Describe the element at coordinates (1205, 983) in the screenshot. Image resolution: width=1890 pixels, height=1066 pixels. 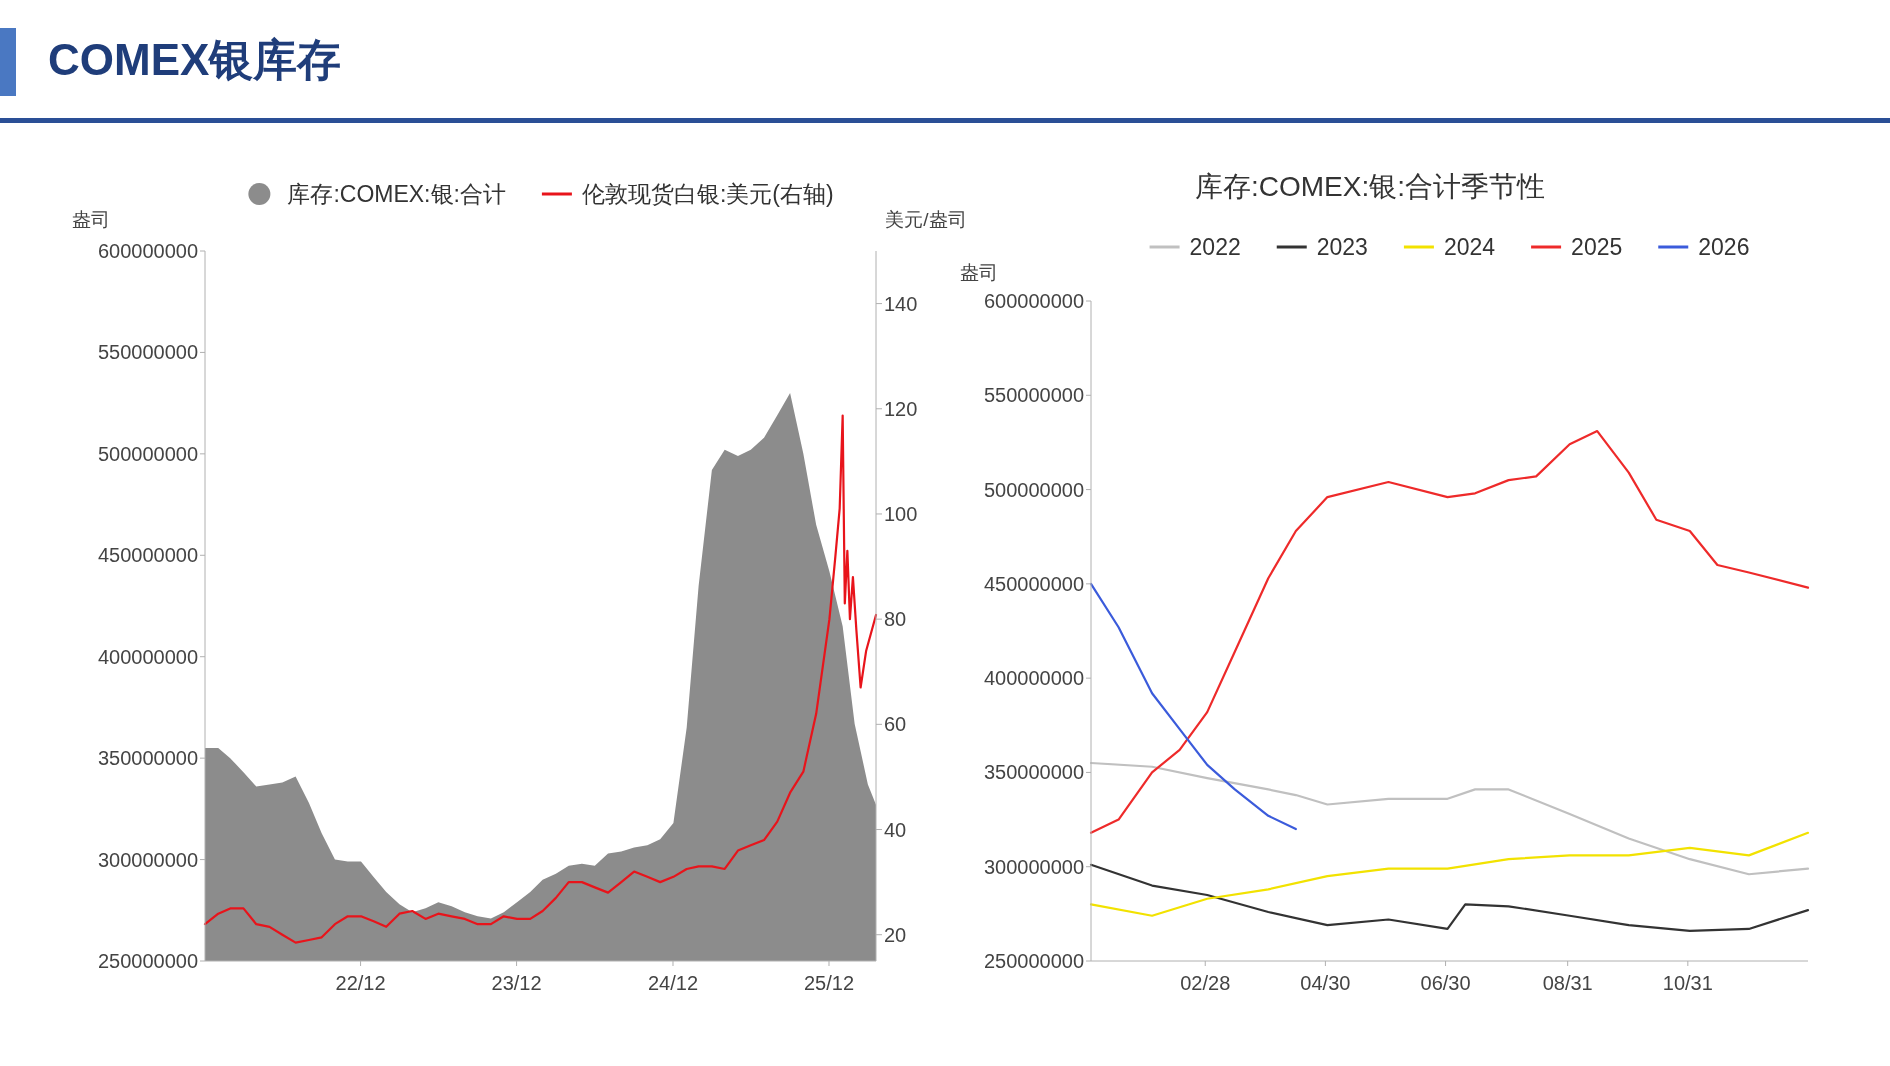
I see `x-tick-label: 02/28` at that location.